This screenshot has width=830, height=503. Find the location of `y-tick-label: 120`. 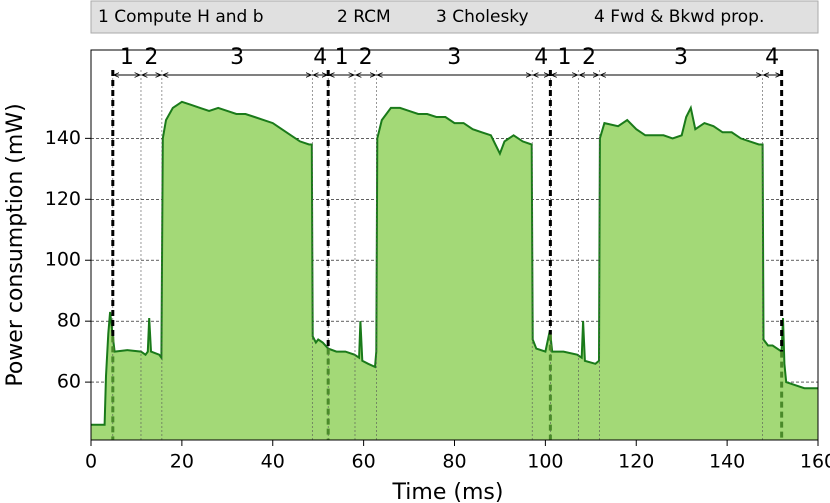

y-tick-label: 120 is located at coordinates (63, 199).